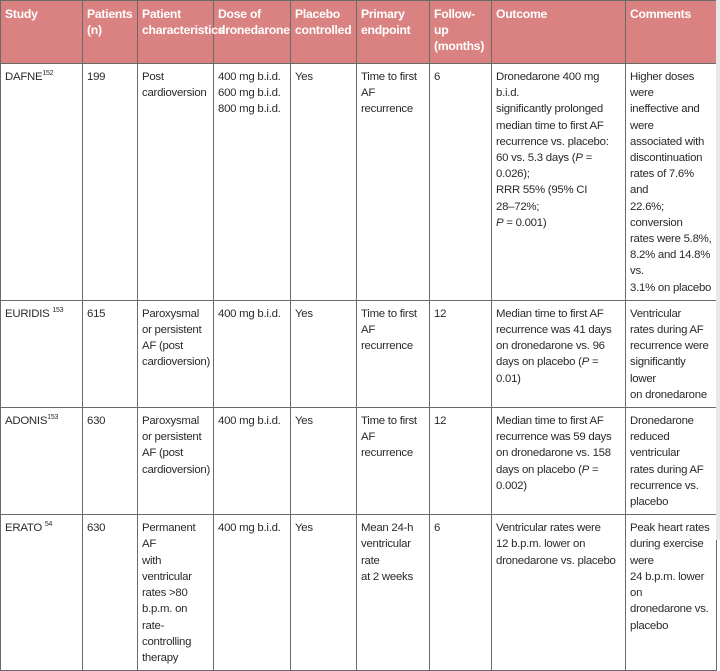 The height and width of the screenshot is (671, 720). Describe the element at coordinates (41, 354) in the screenshot. I see `cell-study: EURIDIS 153` at that location.